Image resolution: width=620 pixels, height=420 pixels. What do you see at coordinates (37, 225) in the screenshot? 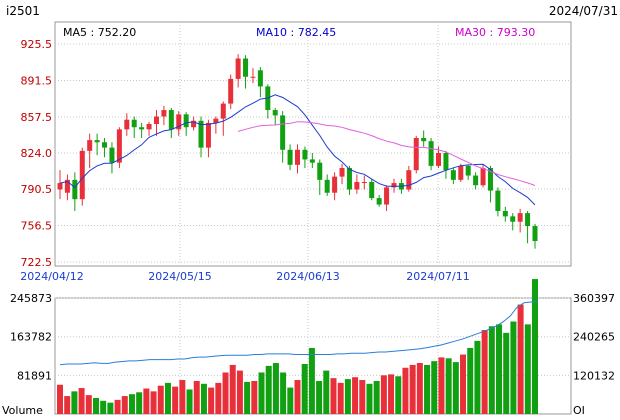
I see `price-tick-label: 756.5` at bounding box center [37, 225].